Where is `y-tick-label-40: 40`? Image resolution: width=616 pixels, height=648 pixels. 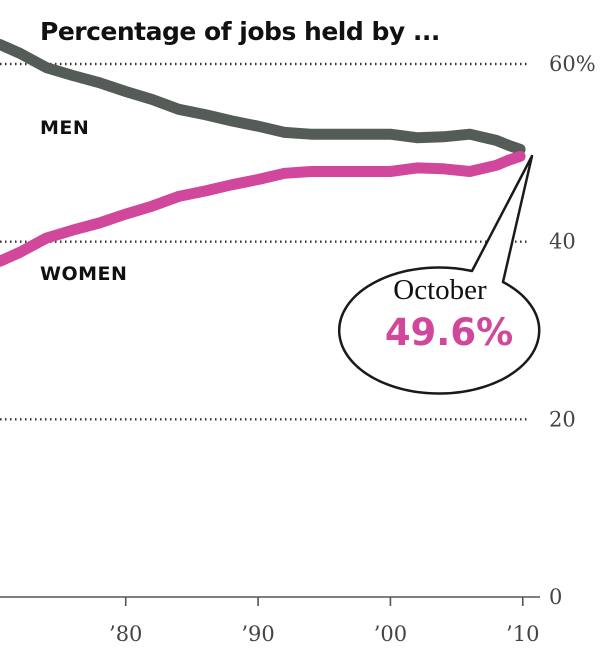
y-tick-label-40: 40 is located at coordinates (562, 242).